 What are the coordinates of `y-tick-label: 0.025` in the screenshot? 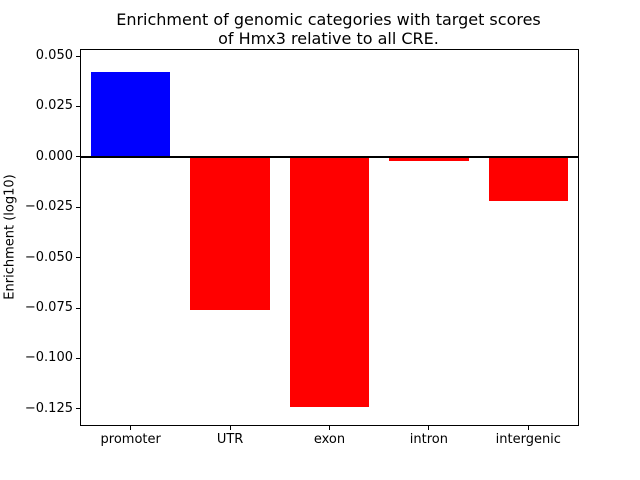 It's located at (54, 106).